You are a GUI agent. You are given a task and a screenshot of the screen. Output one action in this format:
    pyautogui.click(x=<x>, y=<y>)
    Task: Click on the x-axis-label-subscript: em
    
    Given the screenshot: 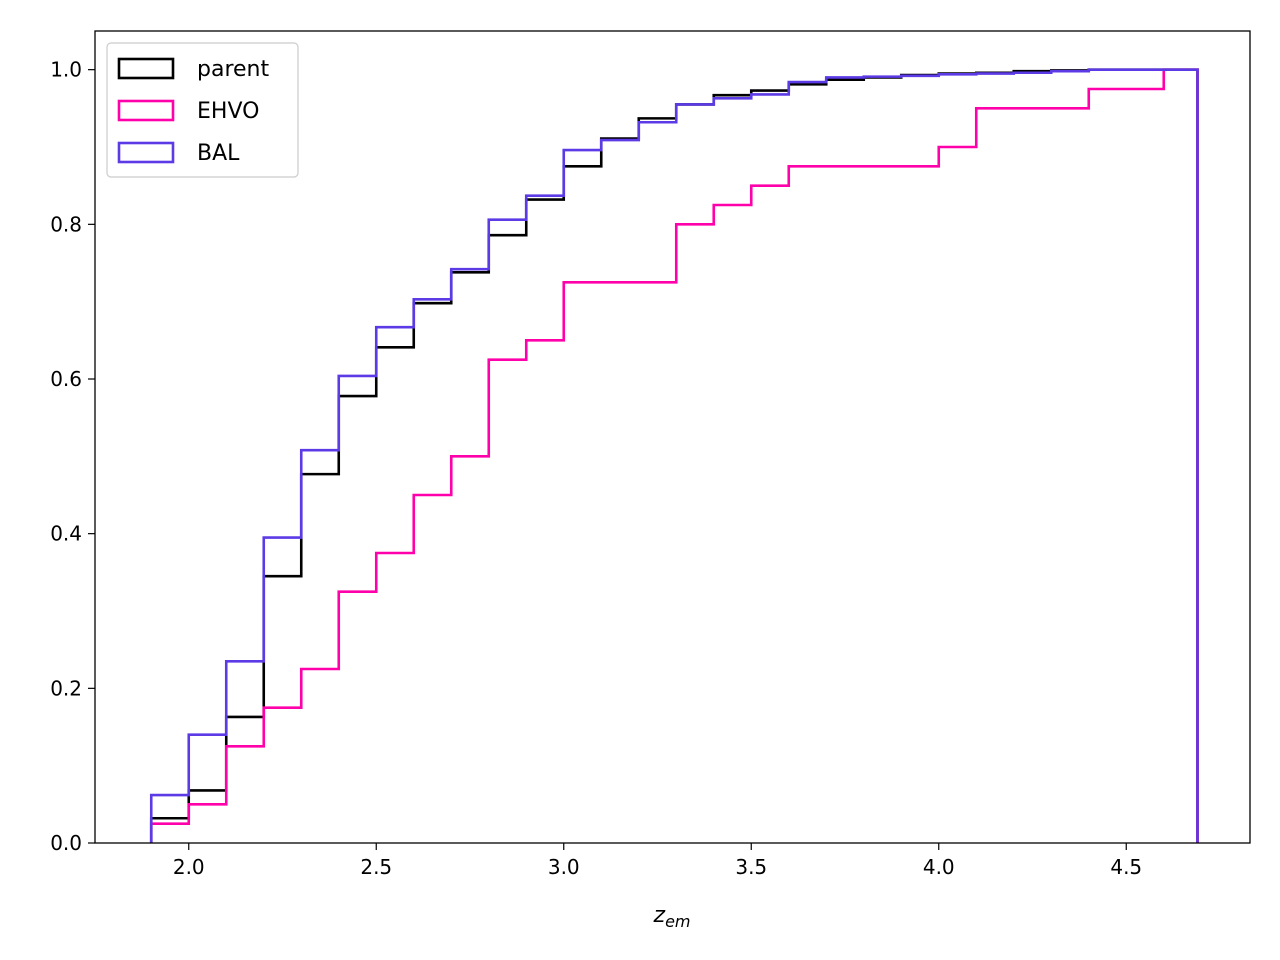 What is the action you would take?
    pyautogui.click(x=677, y=921)
    